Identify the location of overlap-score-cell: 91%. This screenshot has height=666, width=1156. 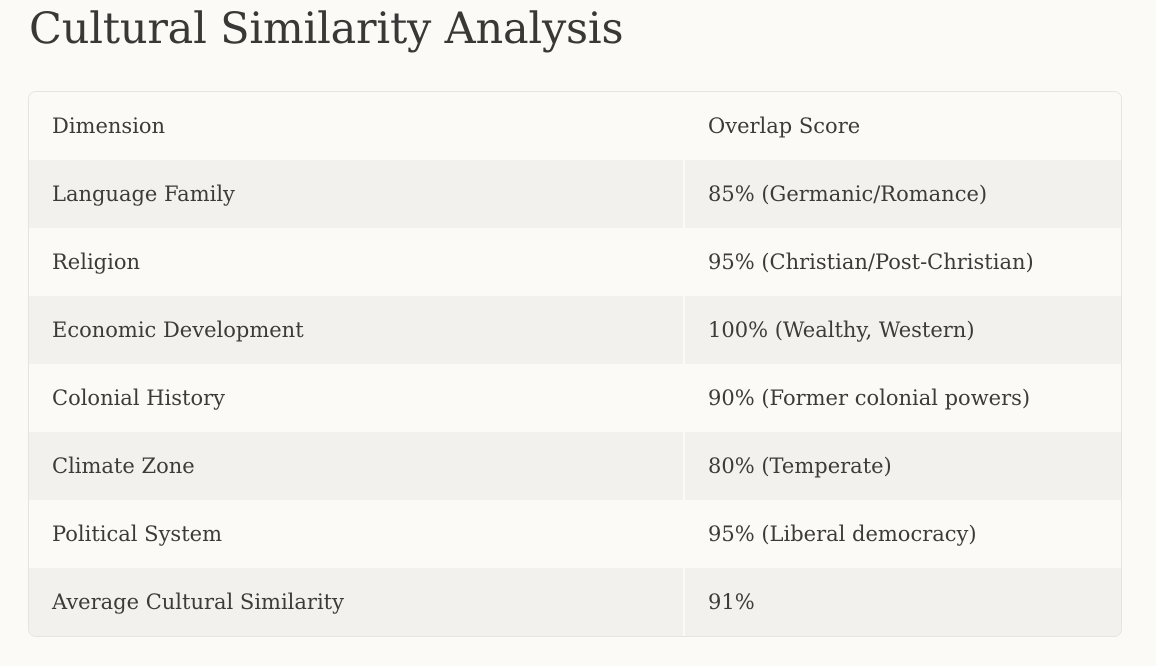
(902, 602).